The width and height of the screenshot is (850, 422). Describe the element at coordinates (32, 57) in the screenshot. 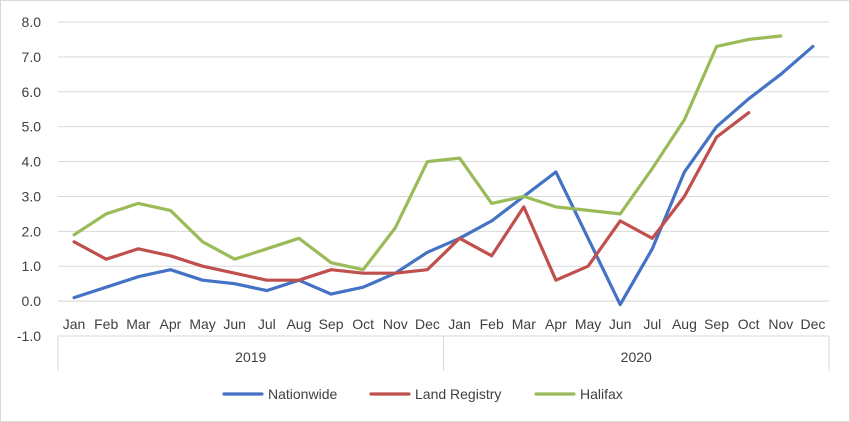

I see `y-tick-label: 7.0` at that location.